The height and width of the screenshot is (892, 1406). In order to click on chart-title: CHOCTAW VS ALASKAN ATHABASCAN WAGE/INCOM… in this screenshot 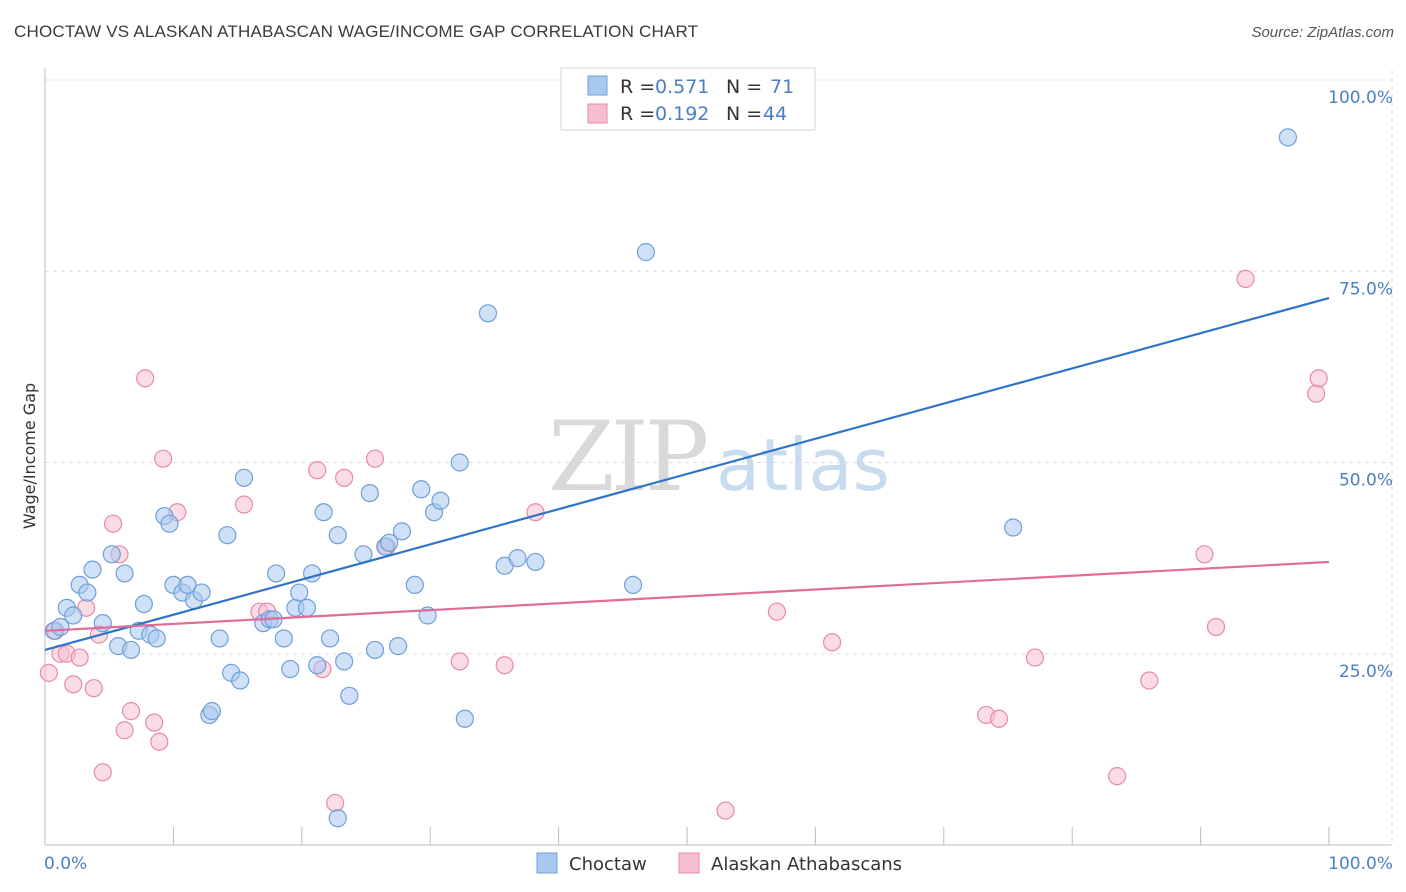, I will do `click(356, 31)`.